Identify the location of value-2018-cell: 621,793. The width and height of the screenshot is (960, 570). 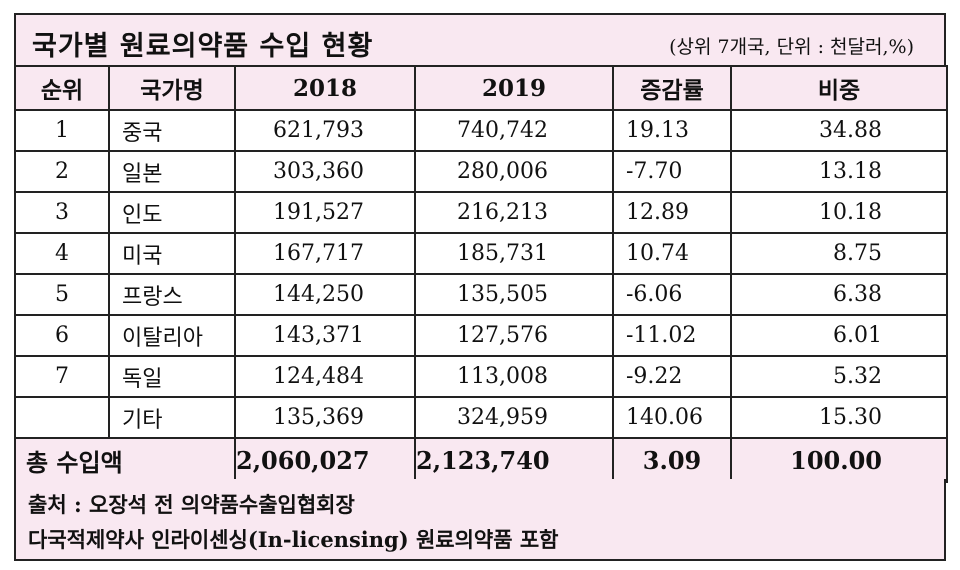
(325, 130).